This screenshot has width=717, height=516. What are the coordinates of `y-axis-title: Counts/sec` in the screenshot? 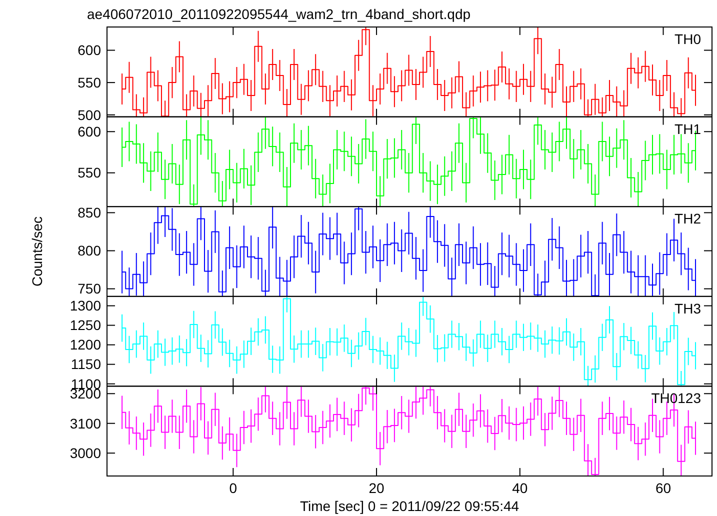 It's located at (37, 251).